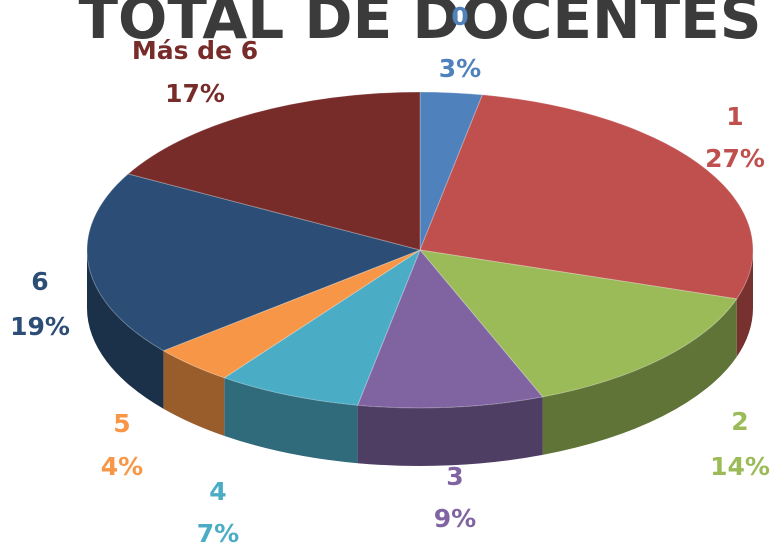 The image size is (775, 560). Describe the element at coordinates (734, 116) in the screenshot. I see `slice-label: 1` at that location.